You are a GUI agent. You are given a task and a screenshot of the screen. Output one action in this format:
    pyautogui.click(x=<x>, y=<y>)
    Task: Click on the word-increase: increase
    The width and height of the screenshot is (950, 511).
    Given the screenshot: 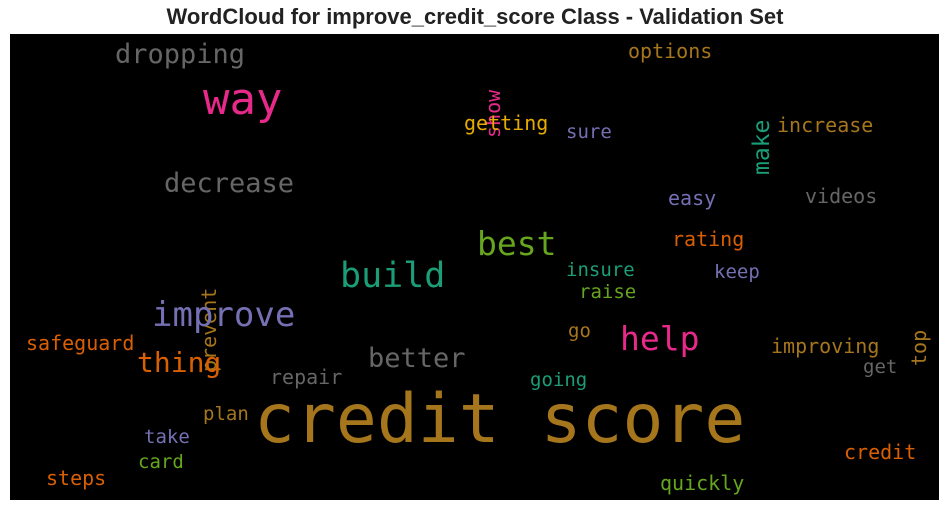 What is the action you would take?
    pyautogui.click(x=825, y=125)
    